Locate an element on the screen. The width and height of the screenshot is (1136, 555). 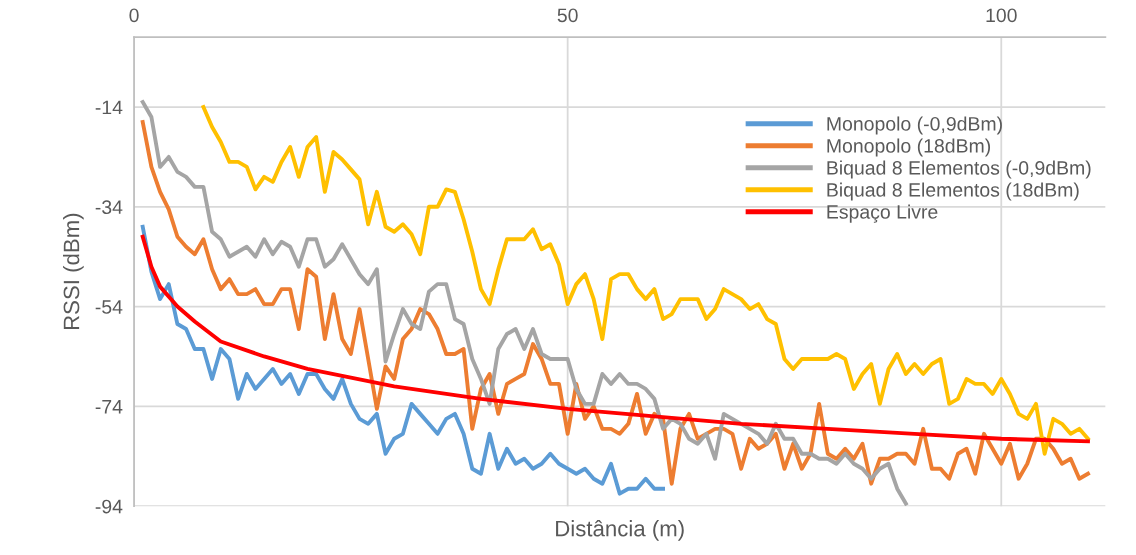
y-tick-label: -94 is located at coordinates (109, 506).